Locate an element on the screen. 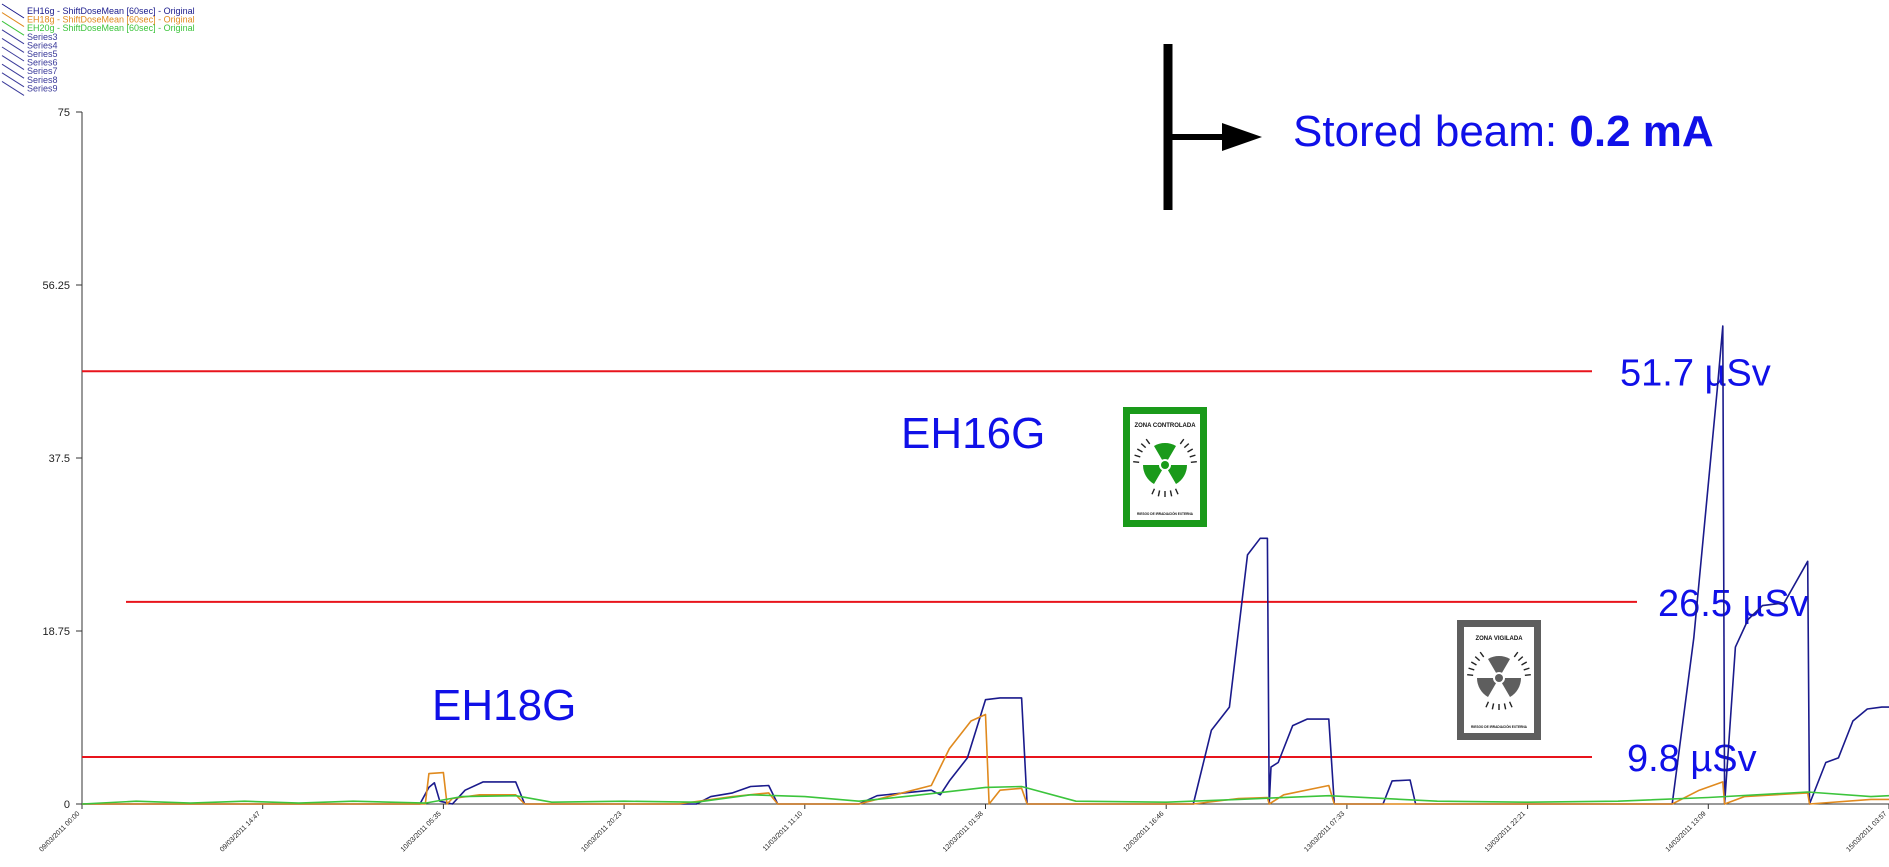  legend-item: Series4 is located at coordinates (42, 45).